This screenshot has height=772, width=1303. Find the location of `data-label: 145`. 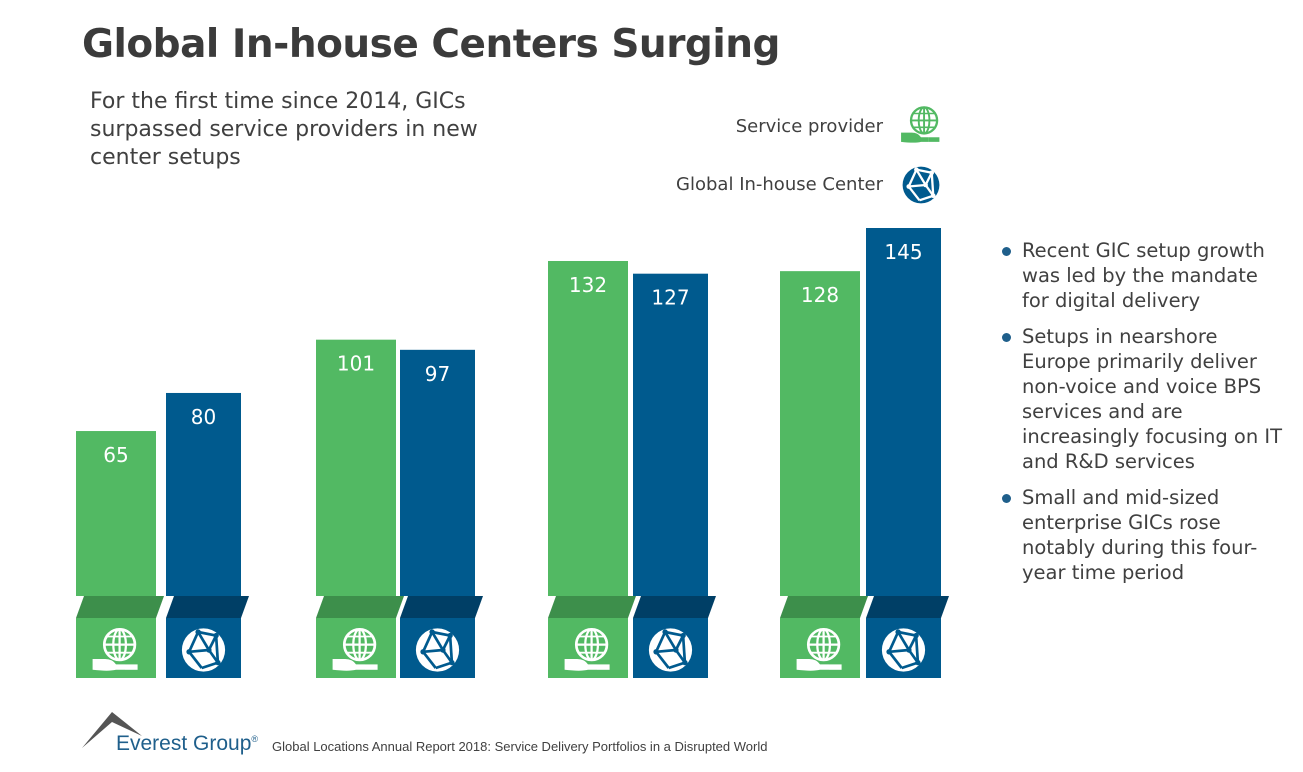

data-label: 145 is located at coordinates (903, 252).